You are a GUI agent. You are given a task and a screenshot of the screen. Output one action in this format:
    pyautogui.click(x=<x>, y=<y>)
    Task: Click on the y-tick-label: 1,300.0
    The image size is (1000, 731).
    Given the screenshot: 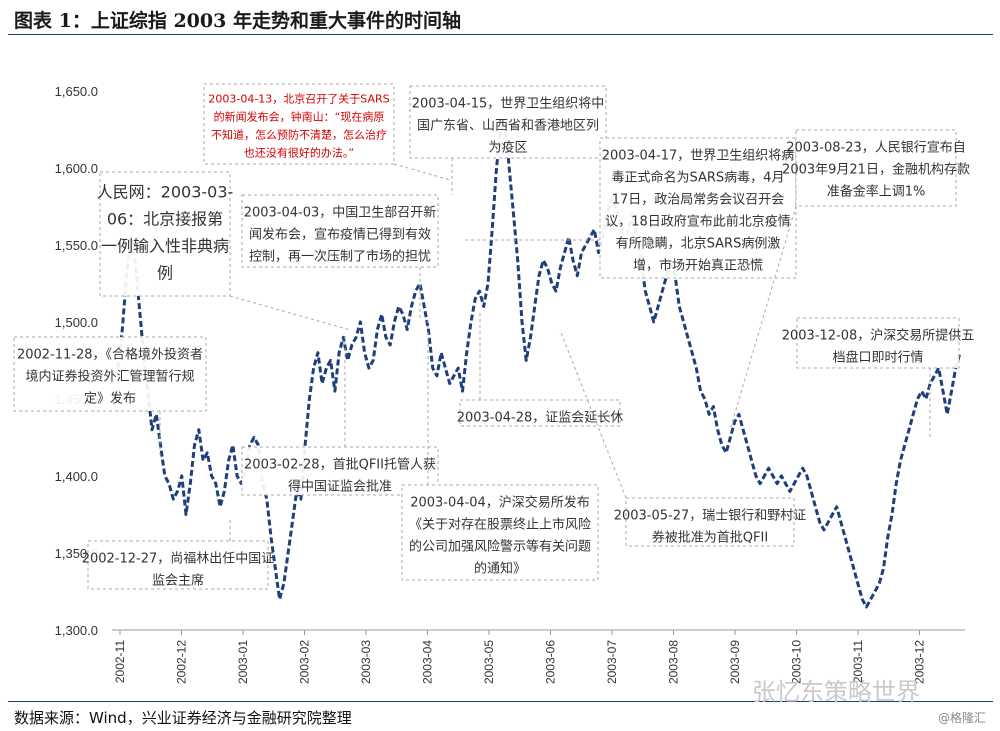 What is the action you would take?
    pyautogui.click(x=76, y=630)
    